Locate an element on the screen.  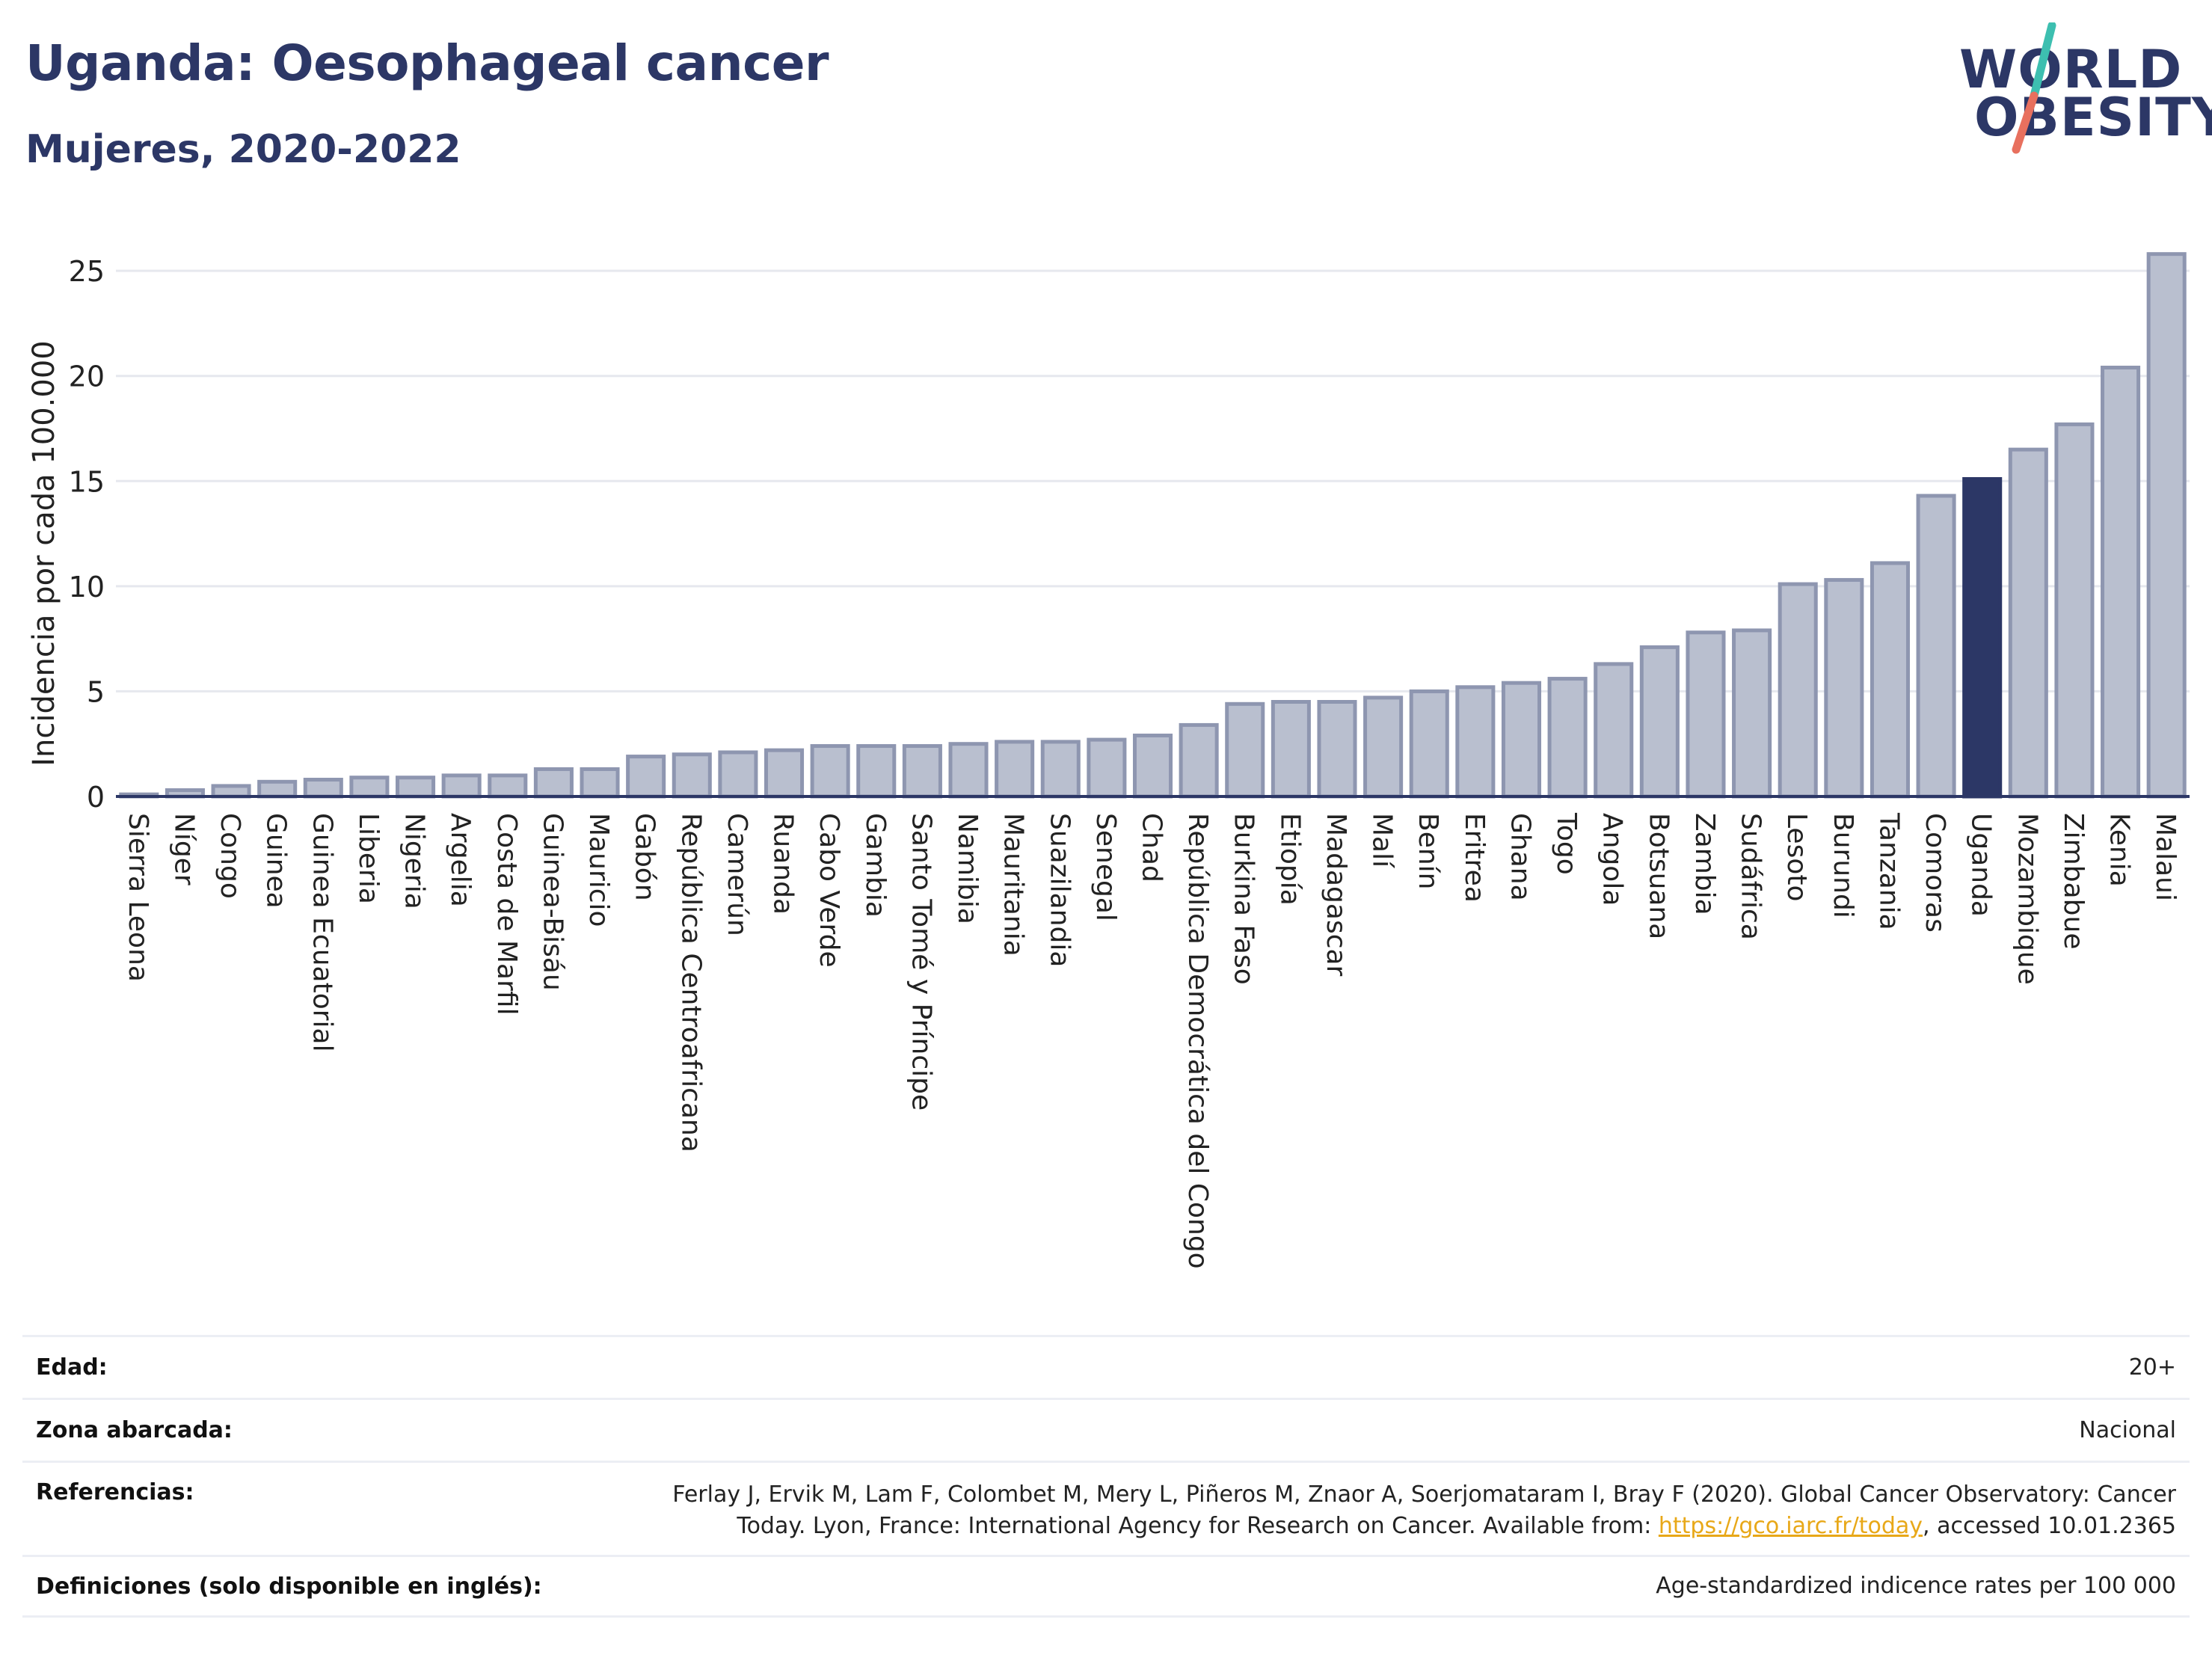
x-tick-label: Tanzania is located at coordinates (1888, 871).